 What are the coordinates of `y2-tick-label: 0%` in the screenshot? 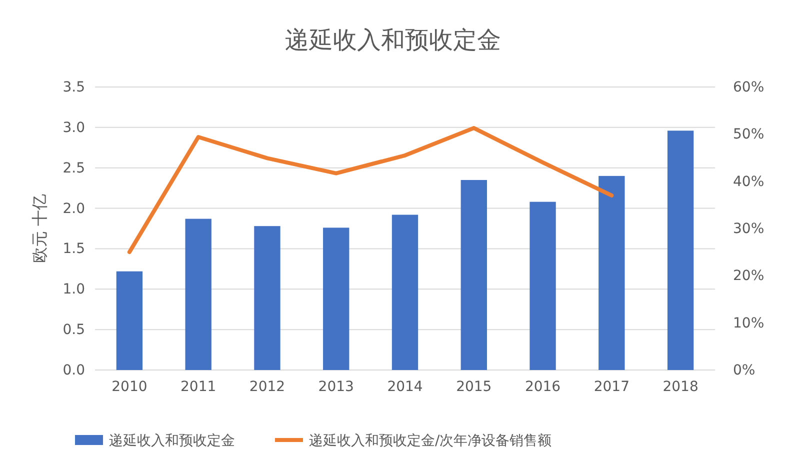 It's located at (744, 370).